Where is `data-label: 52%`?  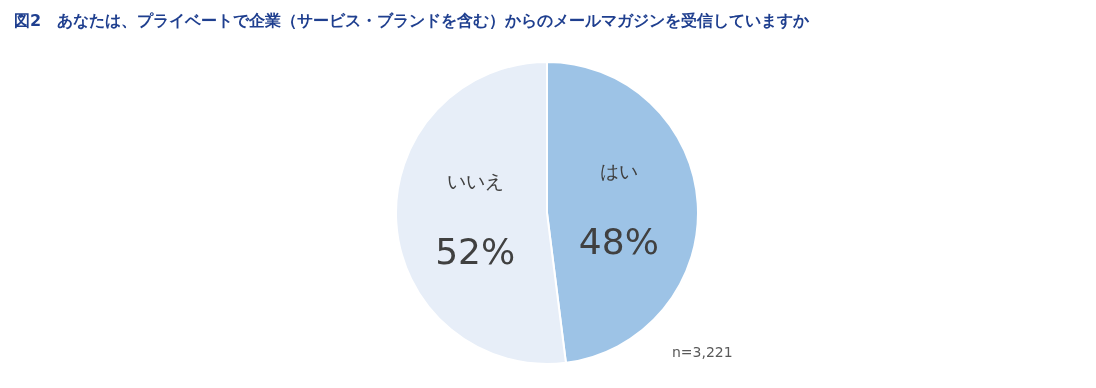 data-label: 52% is located at coordinates (475, 251).